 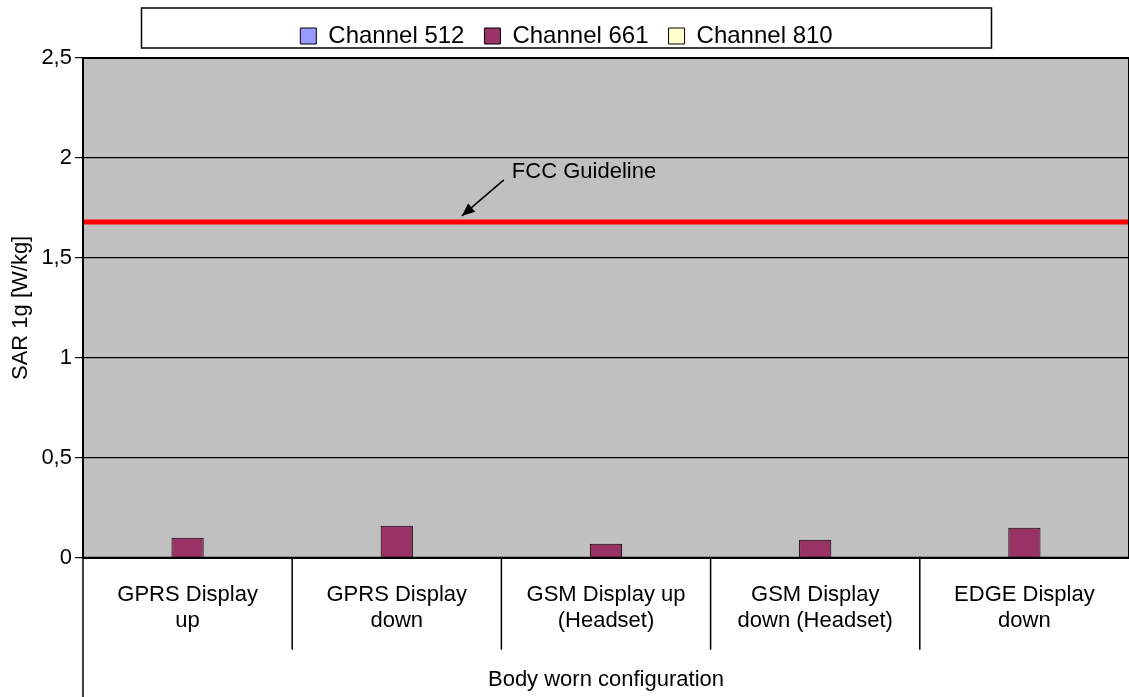 I want to click on x-tick-label: GSM Display down (Headset), so click(x=815, y=607).